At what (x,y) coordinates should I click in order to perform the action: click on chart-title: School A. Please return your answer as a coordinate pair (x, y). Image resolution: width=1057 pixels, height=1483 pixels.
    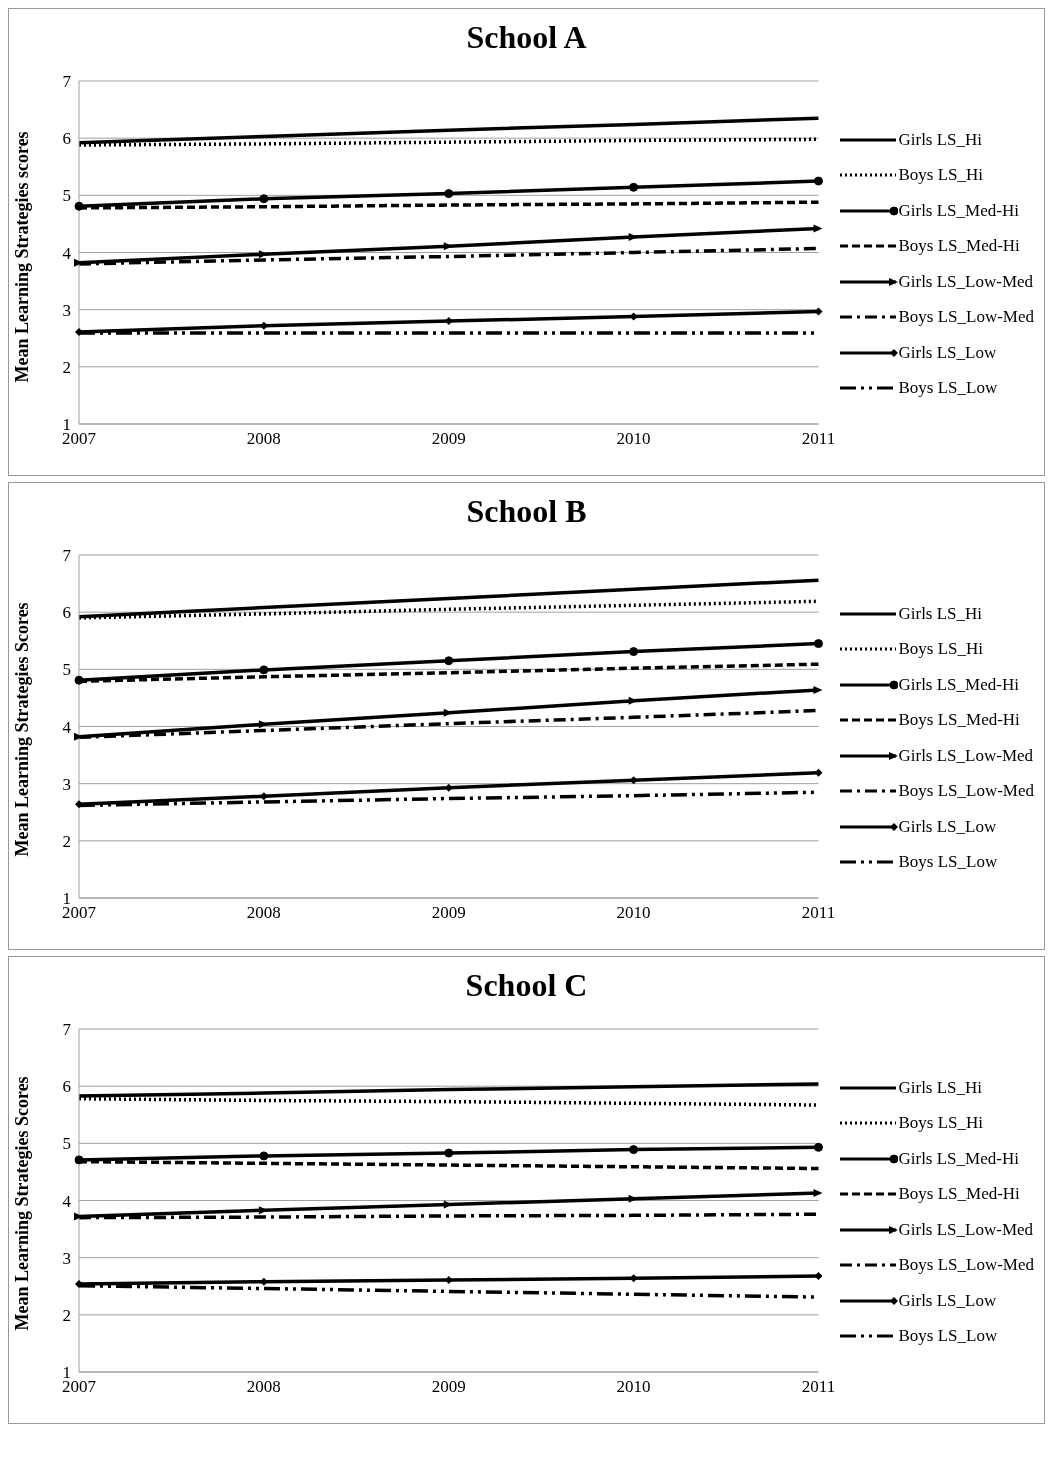
    Looking at the image, I should click on (526, 38).